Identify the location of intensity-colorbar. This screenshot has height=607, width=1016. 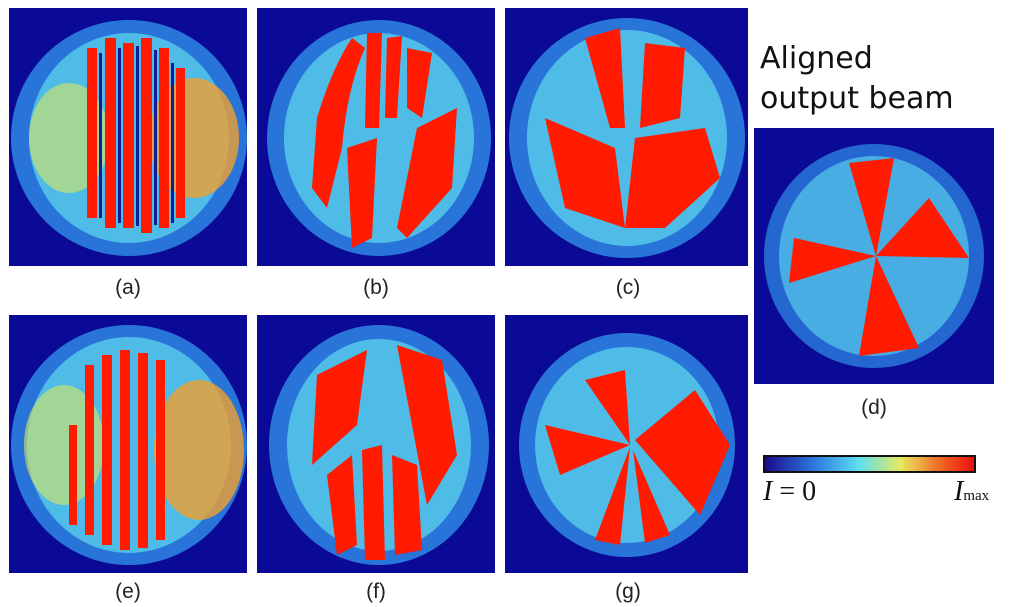
(869, 464).